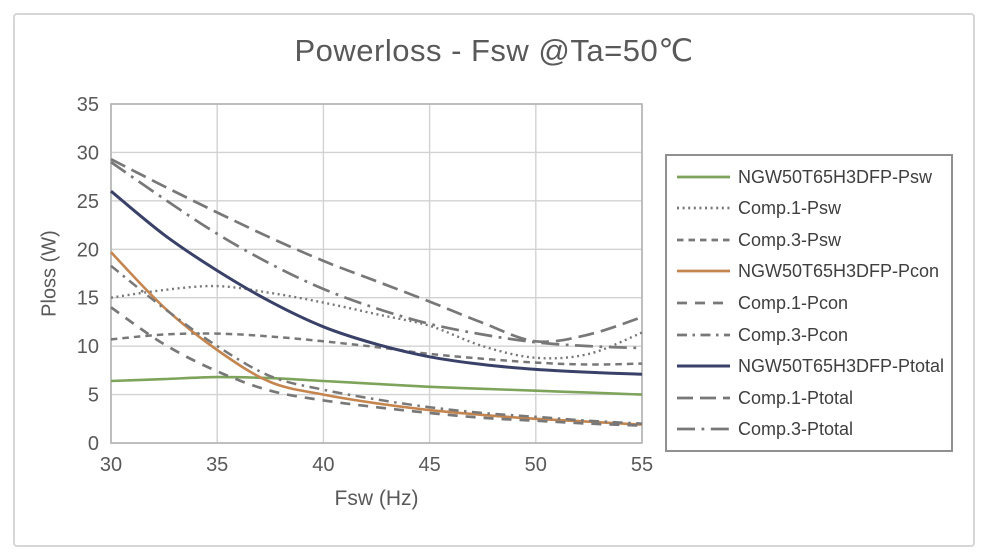  What do you see at coordinates (88, 105) in the screenshot?
I see `y-tick-label: 35` at bounding box center [88, 105].